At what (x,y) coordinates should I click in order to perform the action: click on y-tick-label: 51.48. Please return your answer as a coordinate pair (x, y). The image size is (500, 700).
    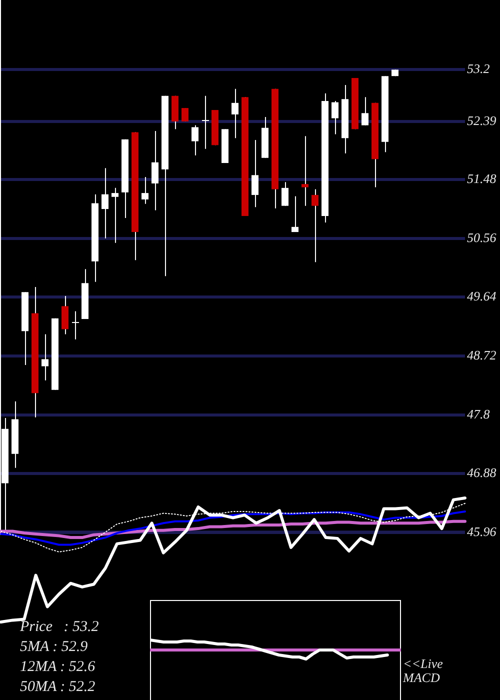
    Looking at the image, I should click on (482, 178).